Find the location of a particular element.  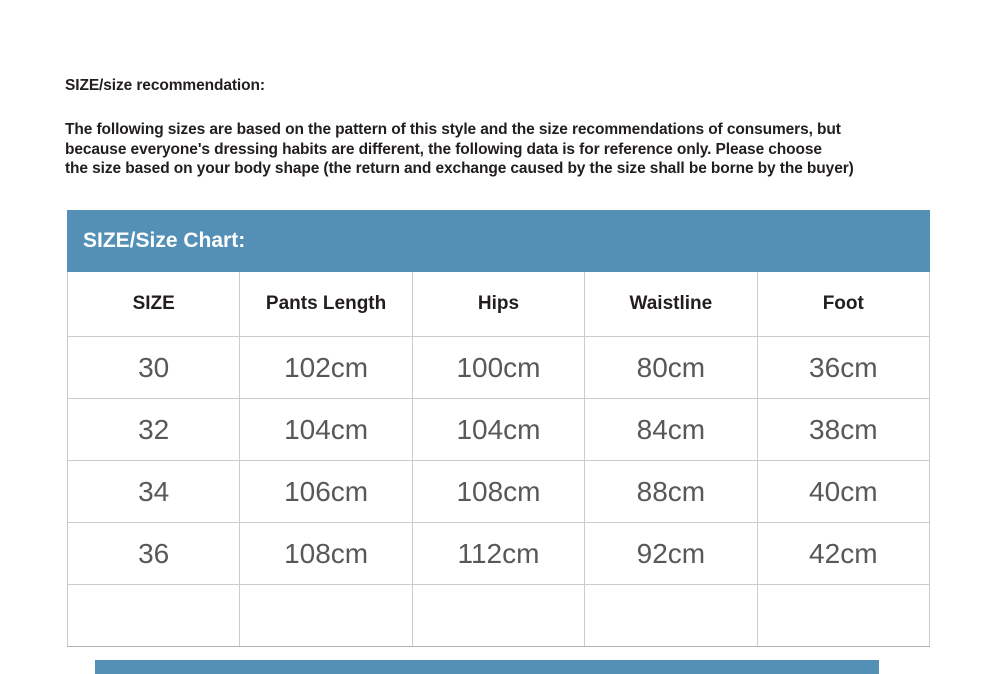

table-row: 32 104cm 104cm 84cm 38cm is located at coordinates (498, 429).